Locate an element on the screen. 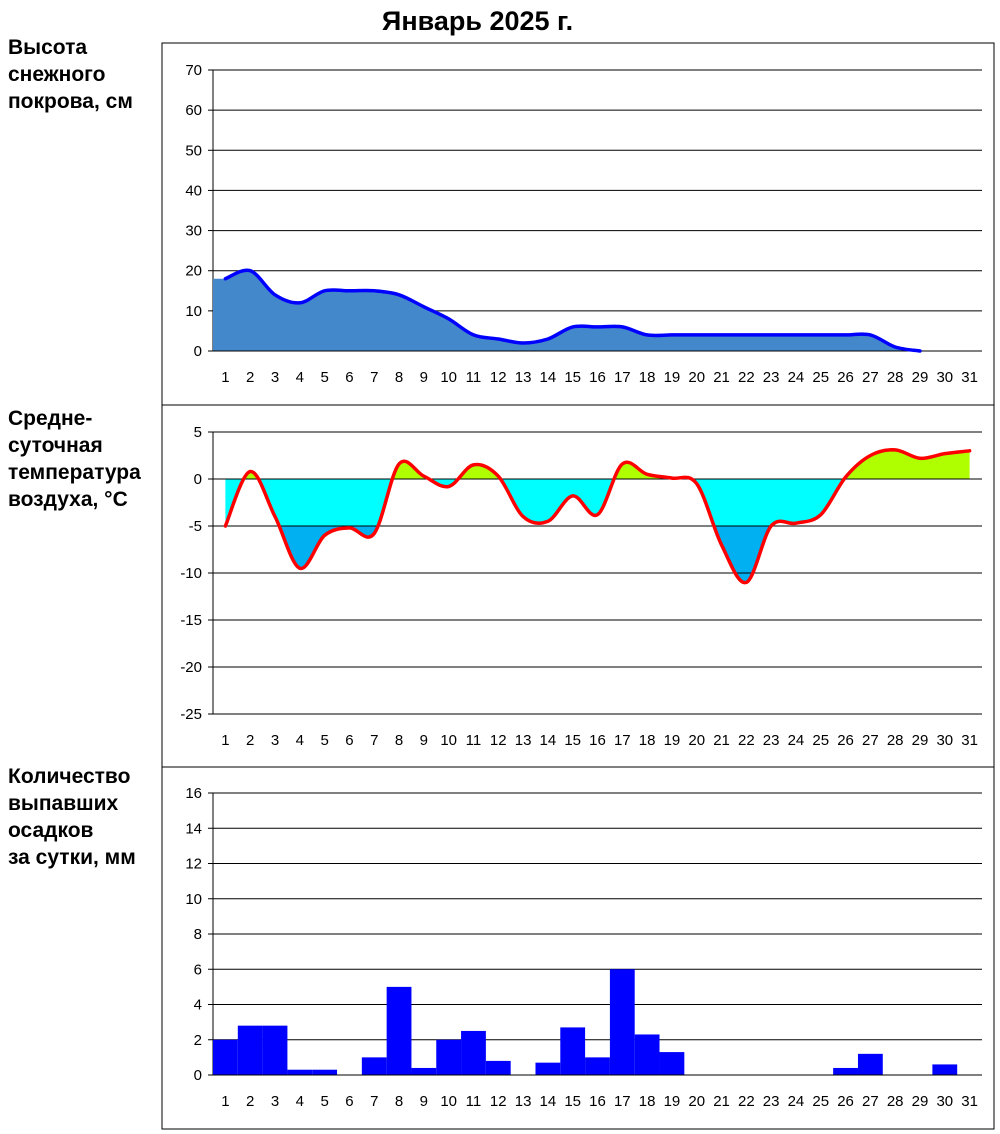 This screenshot has height=1134, width=1000. precip-xtick-label: 19 is located at coordinates (672, 1101).